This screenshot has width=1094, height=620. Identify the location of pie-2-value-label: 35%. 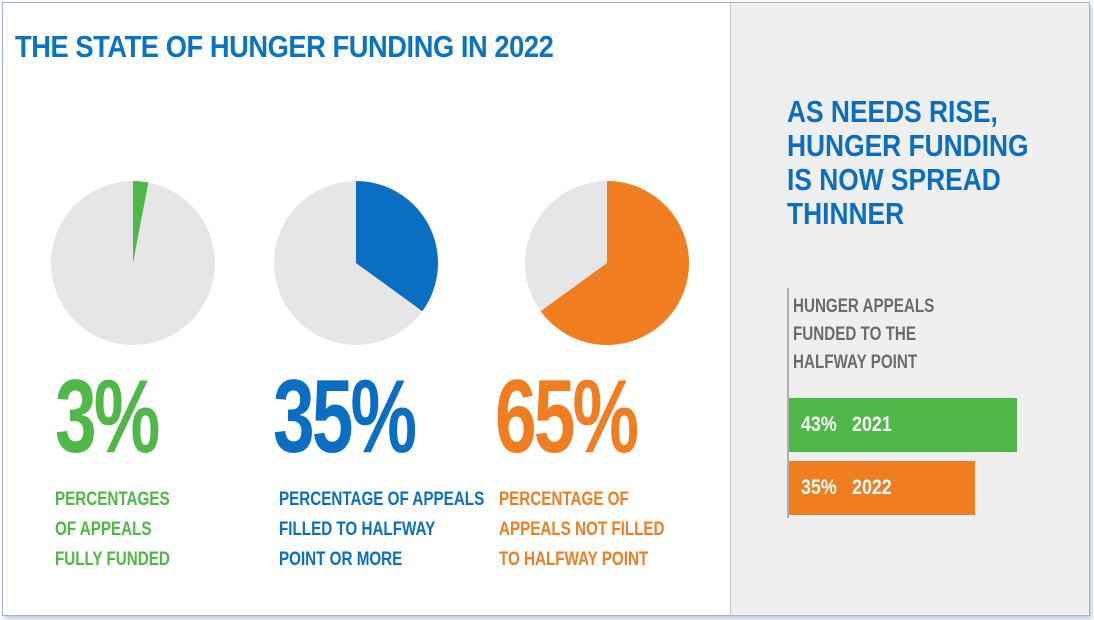
(345, 417).